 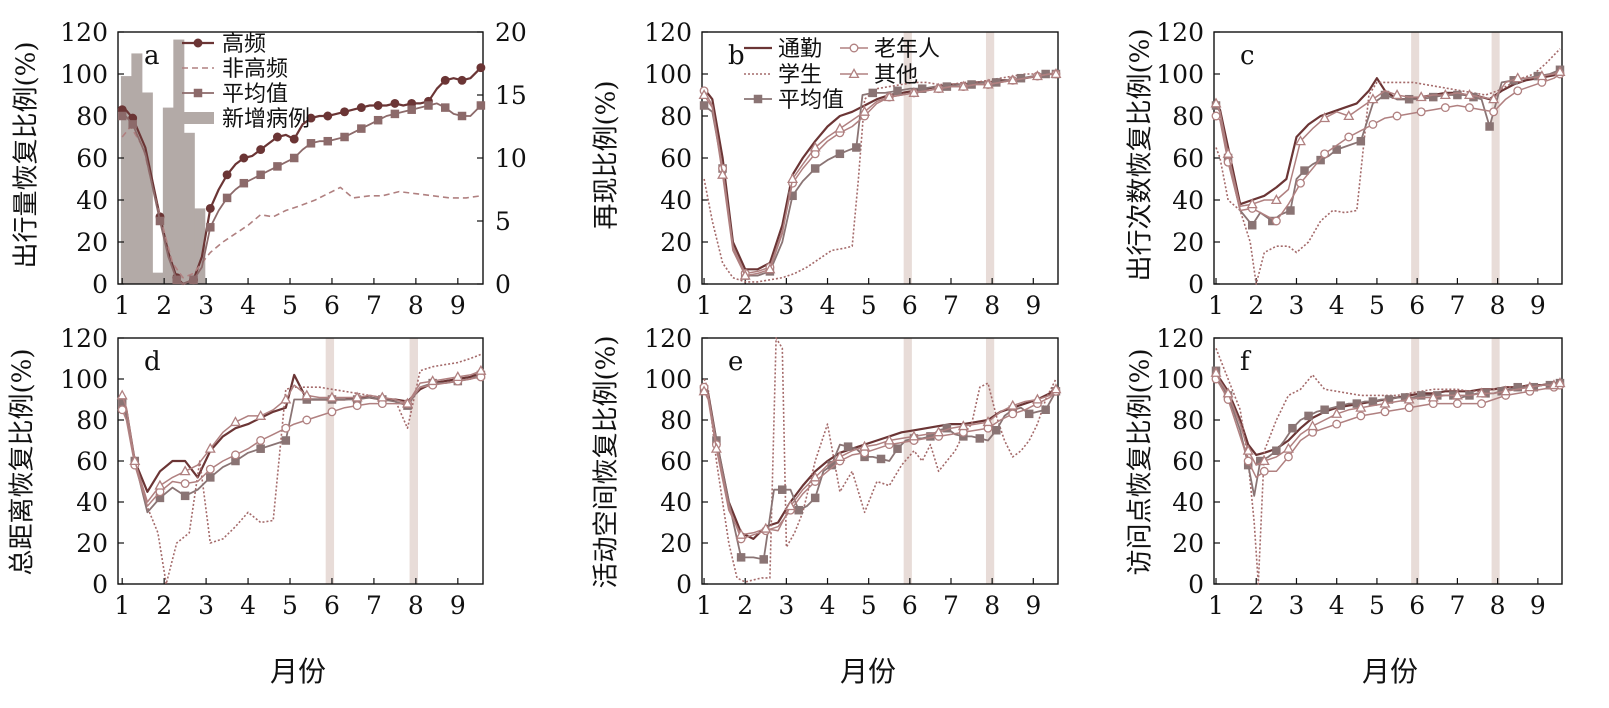 I want to click on xtick-label-e-6: 7, so click(x=951, y=605).